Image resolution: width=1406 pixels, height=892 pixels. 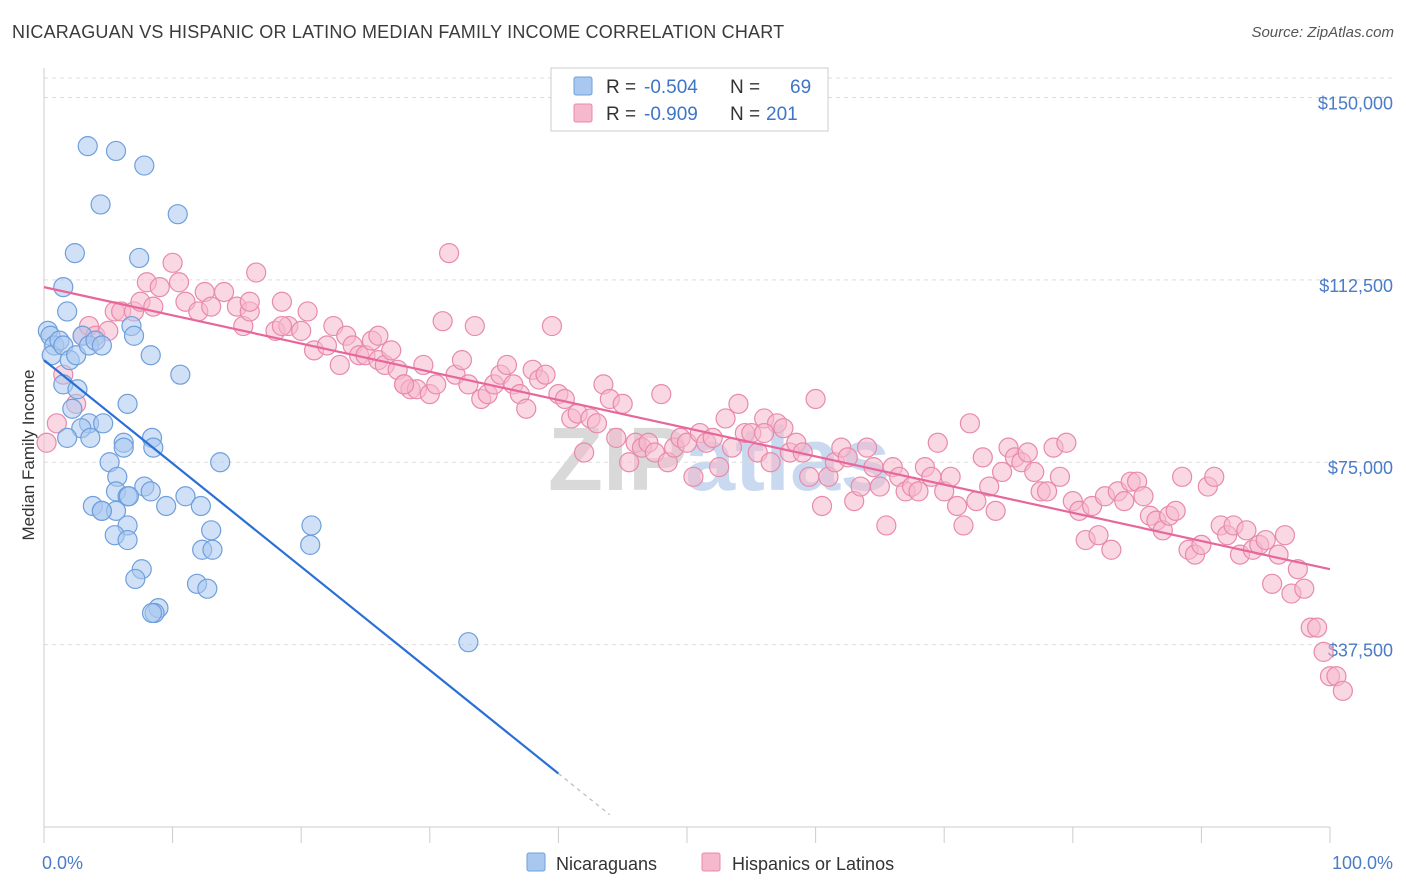 What do you see at coordinates (1362, 863) in the screenshot?
I see `x-tick-label: 100.0%` at bounding box center [1362, 863].